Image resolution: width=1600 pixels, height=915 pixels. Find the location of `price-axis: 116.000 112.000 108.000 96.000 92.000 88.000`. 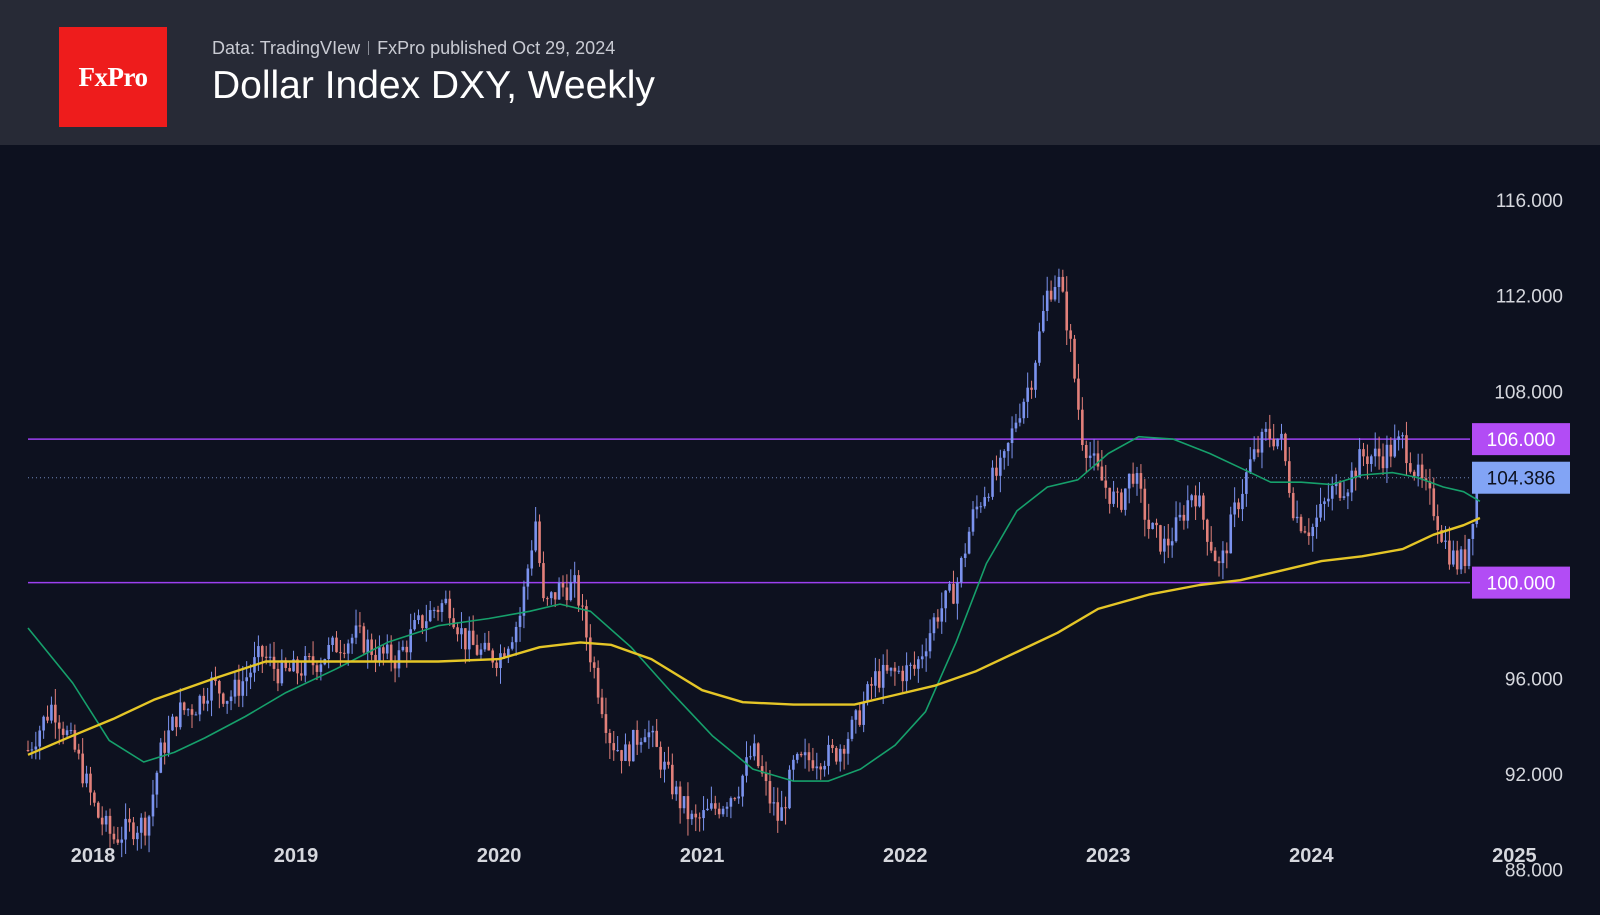

price-axis: 116.000 112.000 108.000 96.000 92.000 88.000 is located at coordinates (1528, 536).